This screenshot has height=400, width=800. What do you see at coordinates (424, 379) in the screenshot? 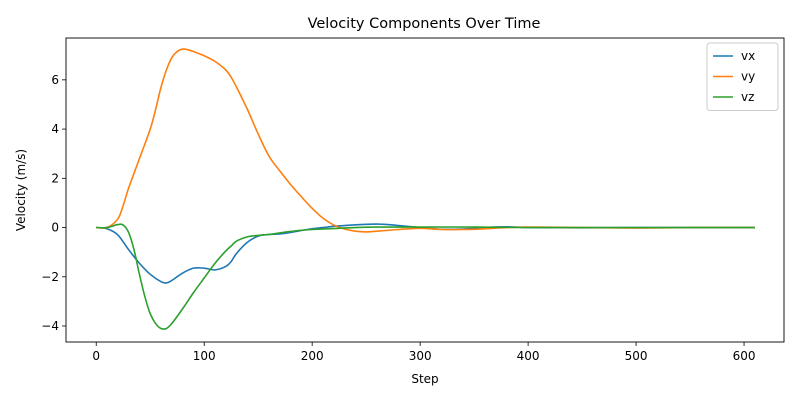
I see `x-axis-label: Step` at bounding box center [424, 379].